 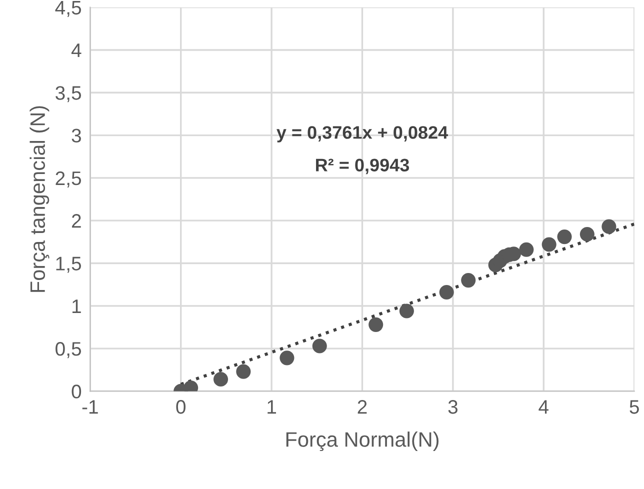 What do you see at coordinates (272, 407) in the screenshot?
I see `x-tick-label: 1` at bounding box center [272, 407].